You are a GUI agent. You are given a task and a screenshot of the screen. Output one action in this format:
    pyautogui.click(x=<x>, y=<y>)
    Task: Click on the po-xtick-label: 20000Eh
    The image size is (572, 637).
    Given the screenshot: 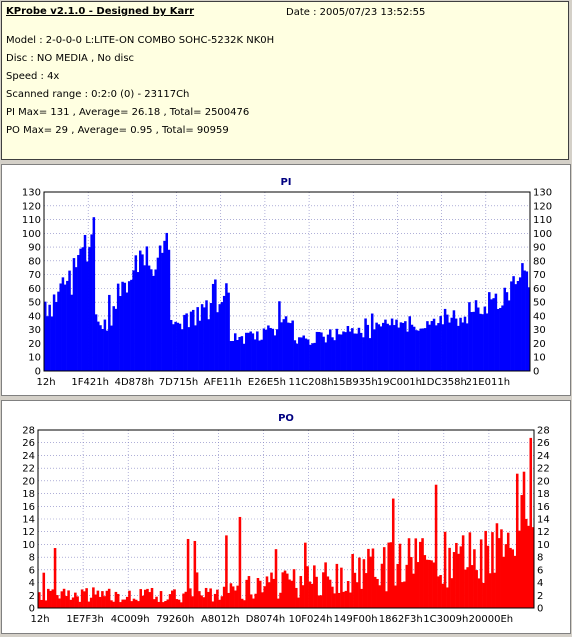 What is the action you would take?
    pyautogui.click(x=491, y=619)
    